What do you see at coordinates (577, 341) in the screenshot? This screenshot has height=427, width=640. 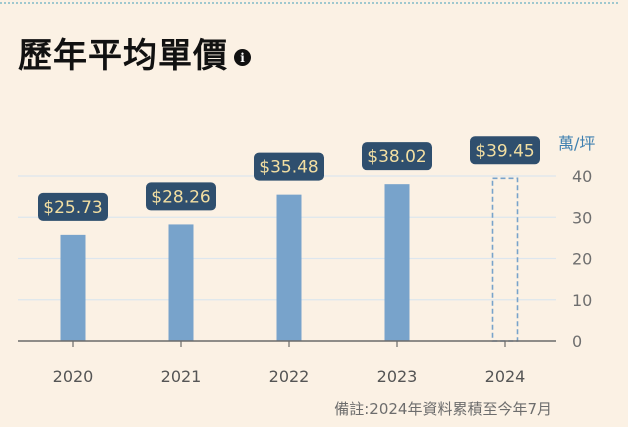 I see `y-tick-label: 0` at bounding box center [577, 341].